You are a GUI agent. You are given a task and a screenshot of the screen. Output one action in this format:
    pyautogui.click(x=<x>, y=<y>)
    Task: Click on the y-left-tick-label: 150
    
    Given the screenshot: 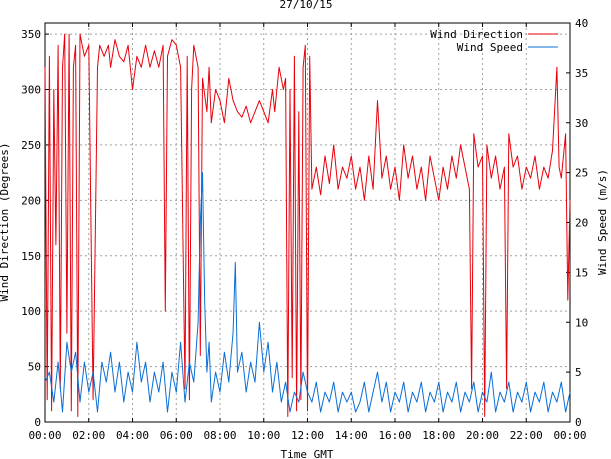 What is the action you would take?
    pyautogui.click(x=31, y=256)
    